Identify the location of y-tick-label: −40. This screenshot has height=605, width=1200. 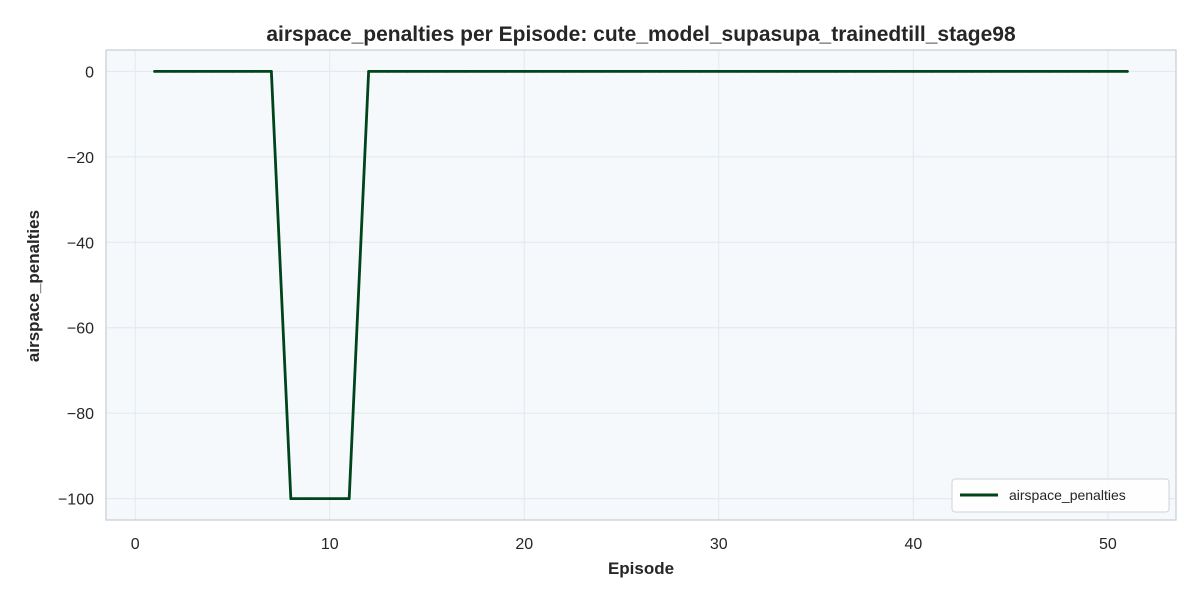
(80, 243).